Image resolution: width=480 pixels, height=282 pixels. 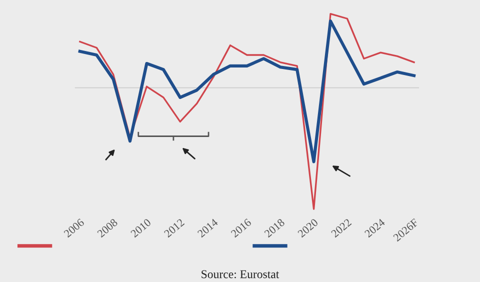 What do you see at coordinates (141, 228) in the screenshot?
I see `x-tick-label: 2010` at bounding box center [141, 228].